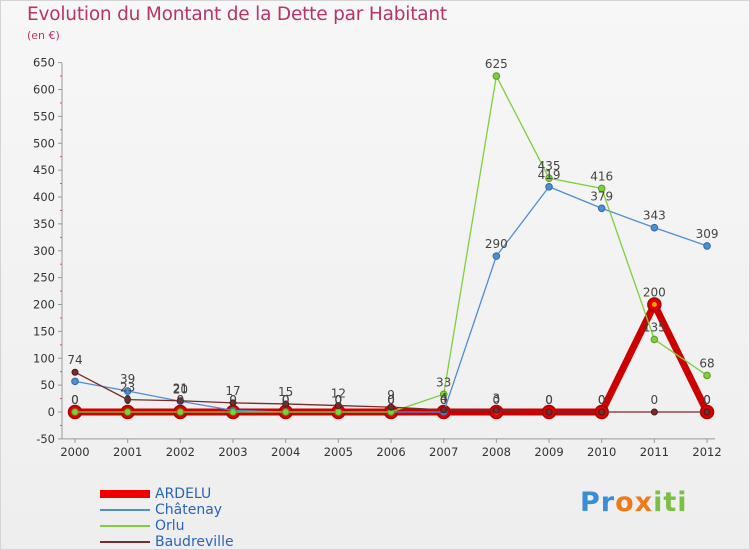  What do you see at coordinates (670, 502) in the screenshot?
I see `logo-letter: t` at bounding box center [670, 502].